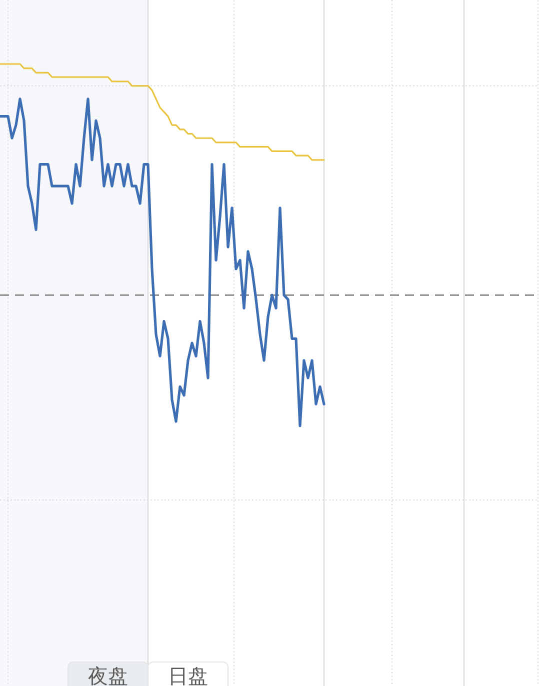 Image resolution: width=539 pixels, height=686 pixels. I want to click on tabs: 夜盘 日盘, so click(148, 674).